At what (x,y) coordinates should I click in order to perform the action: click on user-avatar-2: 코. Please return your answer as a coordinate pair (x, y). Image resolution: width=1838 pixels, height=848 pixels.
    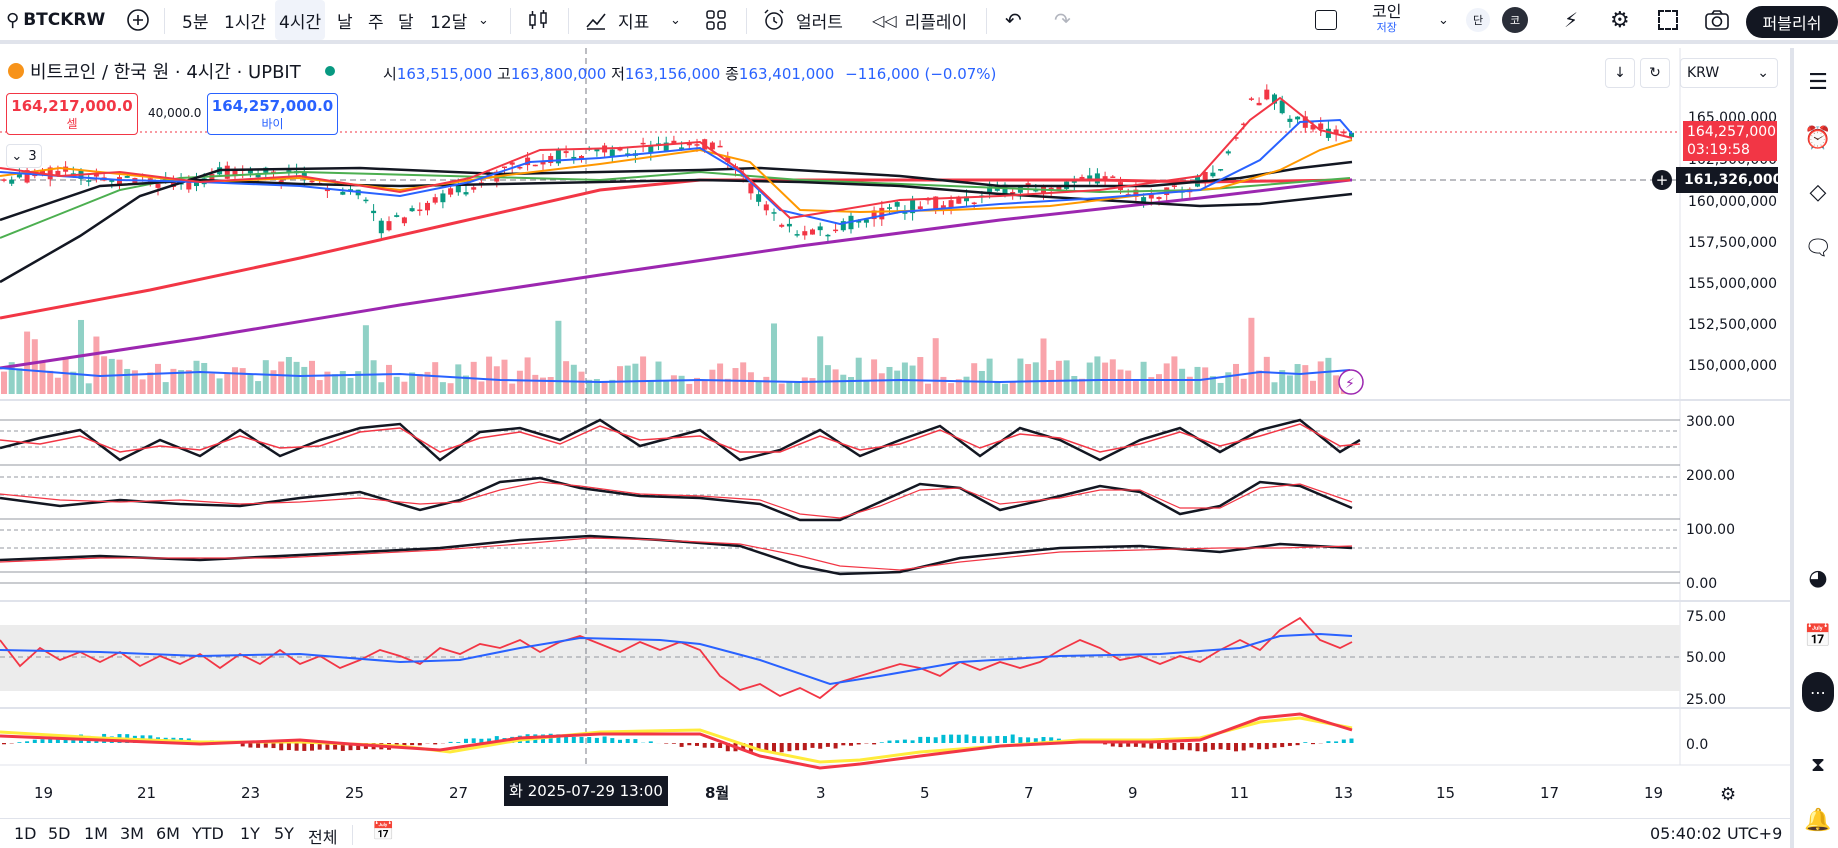
    Looking at the image, I should click on (1515, 20).